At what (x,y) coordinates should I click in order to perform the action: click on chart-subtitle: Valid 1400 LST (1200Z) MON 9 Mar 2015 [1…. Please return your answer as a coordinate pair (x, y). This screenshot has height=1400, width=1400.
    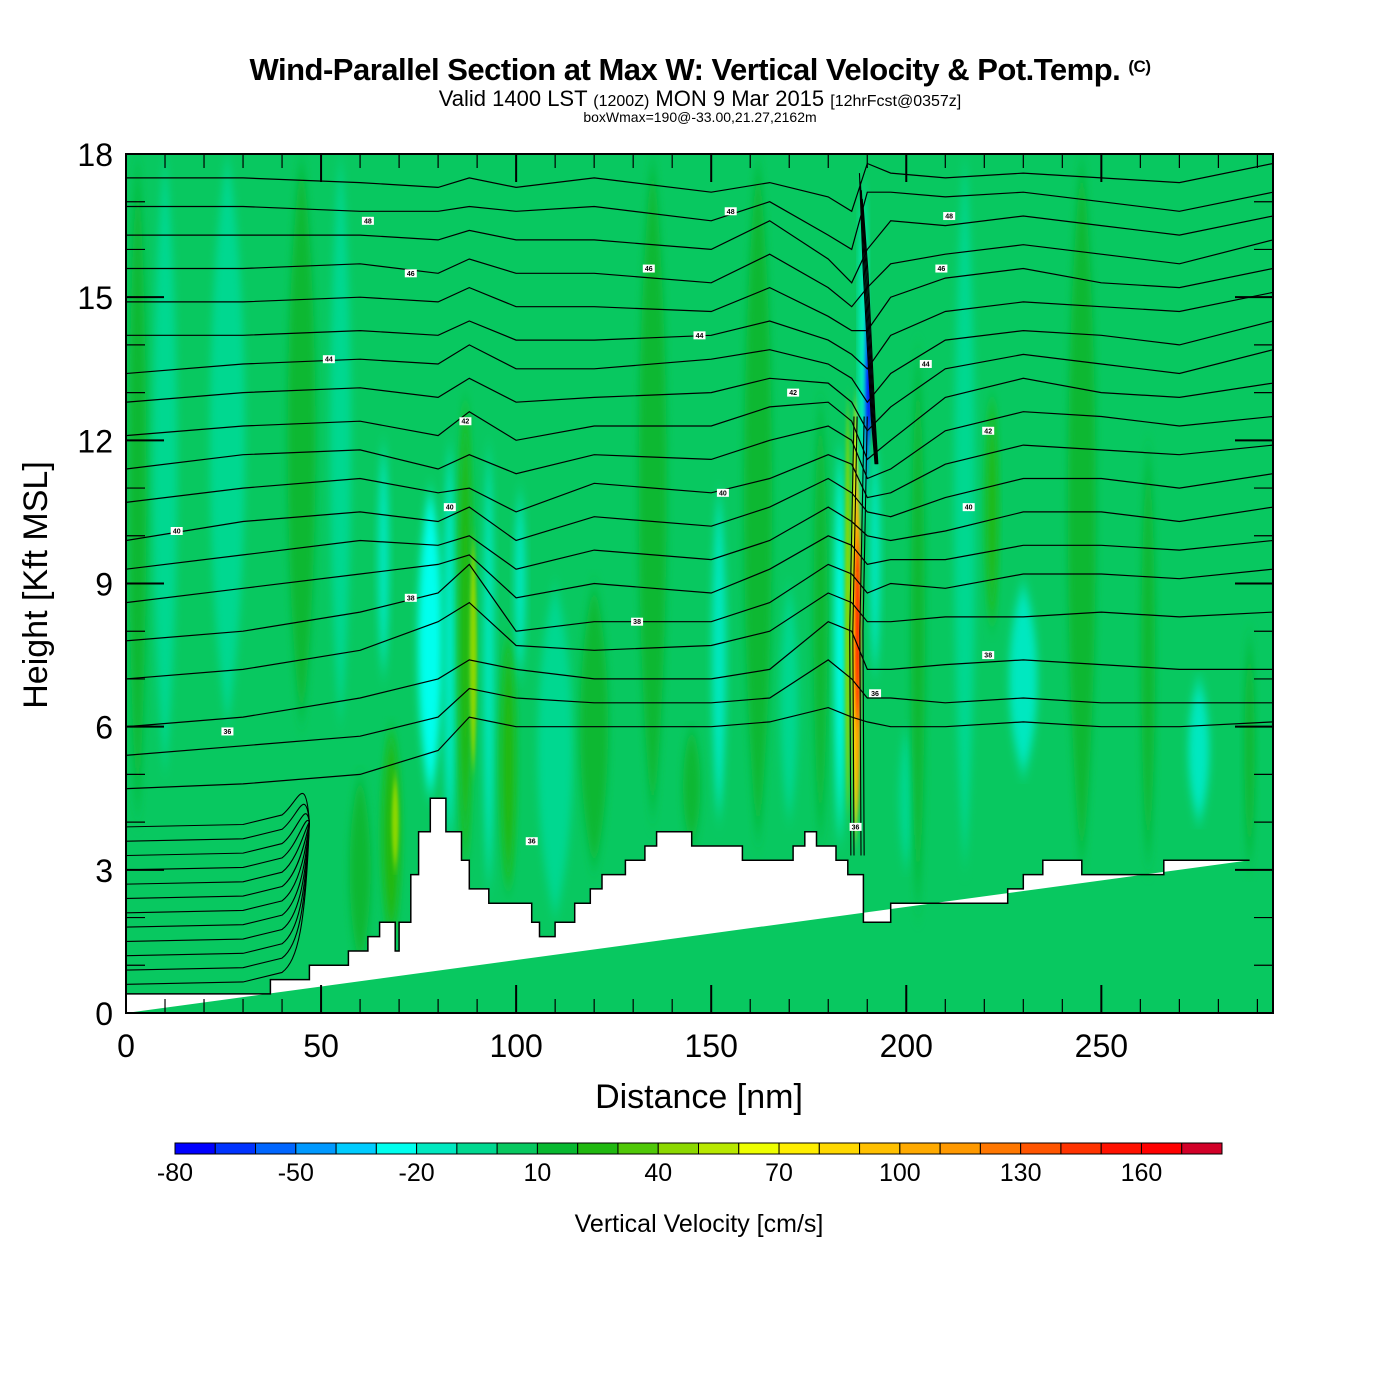
    Looking at the image, I should click on (700, 99).